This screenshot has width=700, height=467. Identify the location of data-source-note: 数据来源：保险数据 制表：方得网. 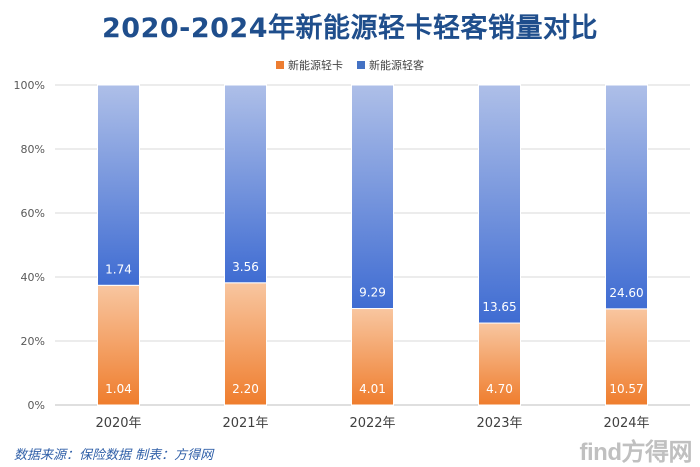
(114, 455).